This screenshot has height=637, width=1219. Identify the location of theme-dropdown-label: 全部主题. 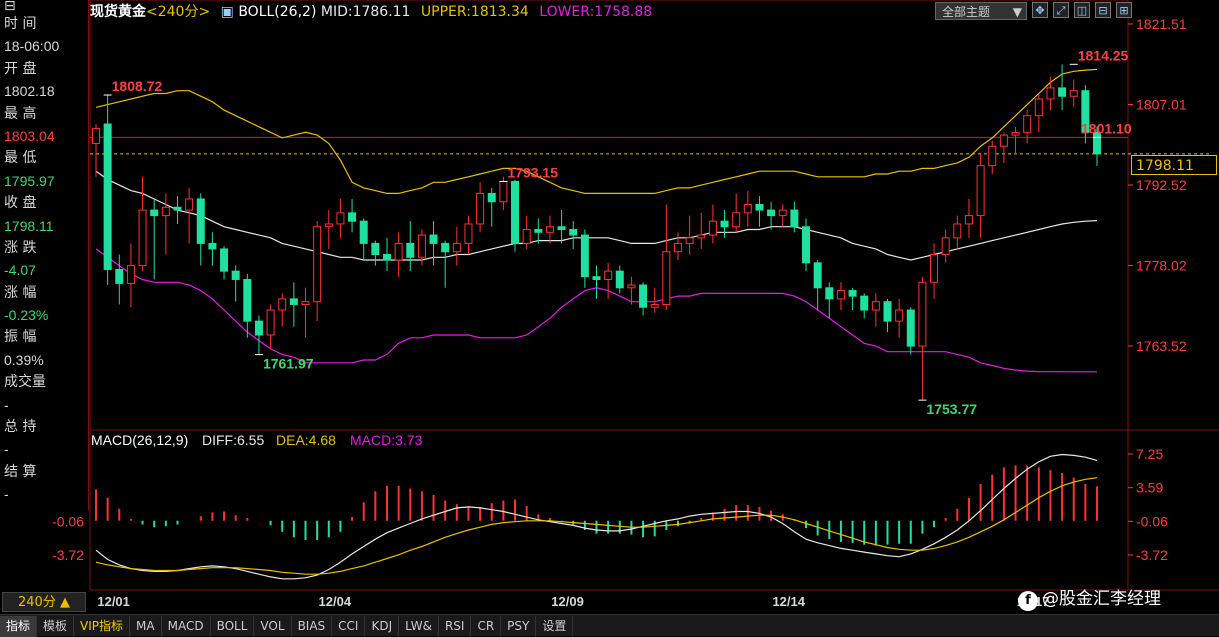
(966, 12).